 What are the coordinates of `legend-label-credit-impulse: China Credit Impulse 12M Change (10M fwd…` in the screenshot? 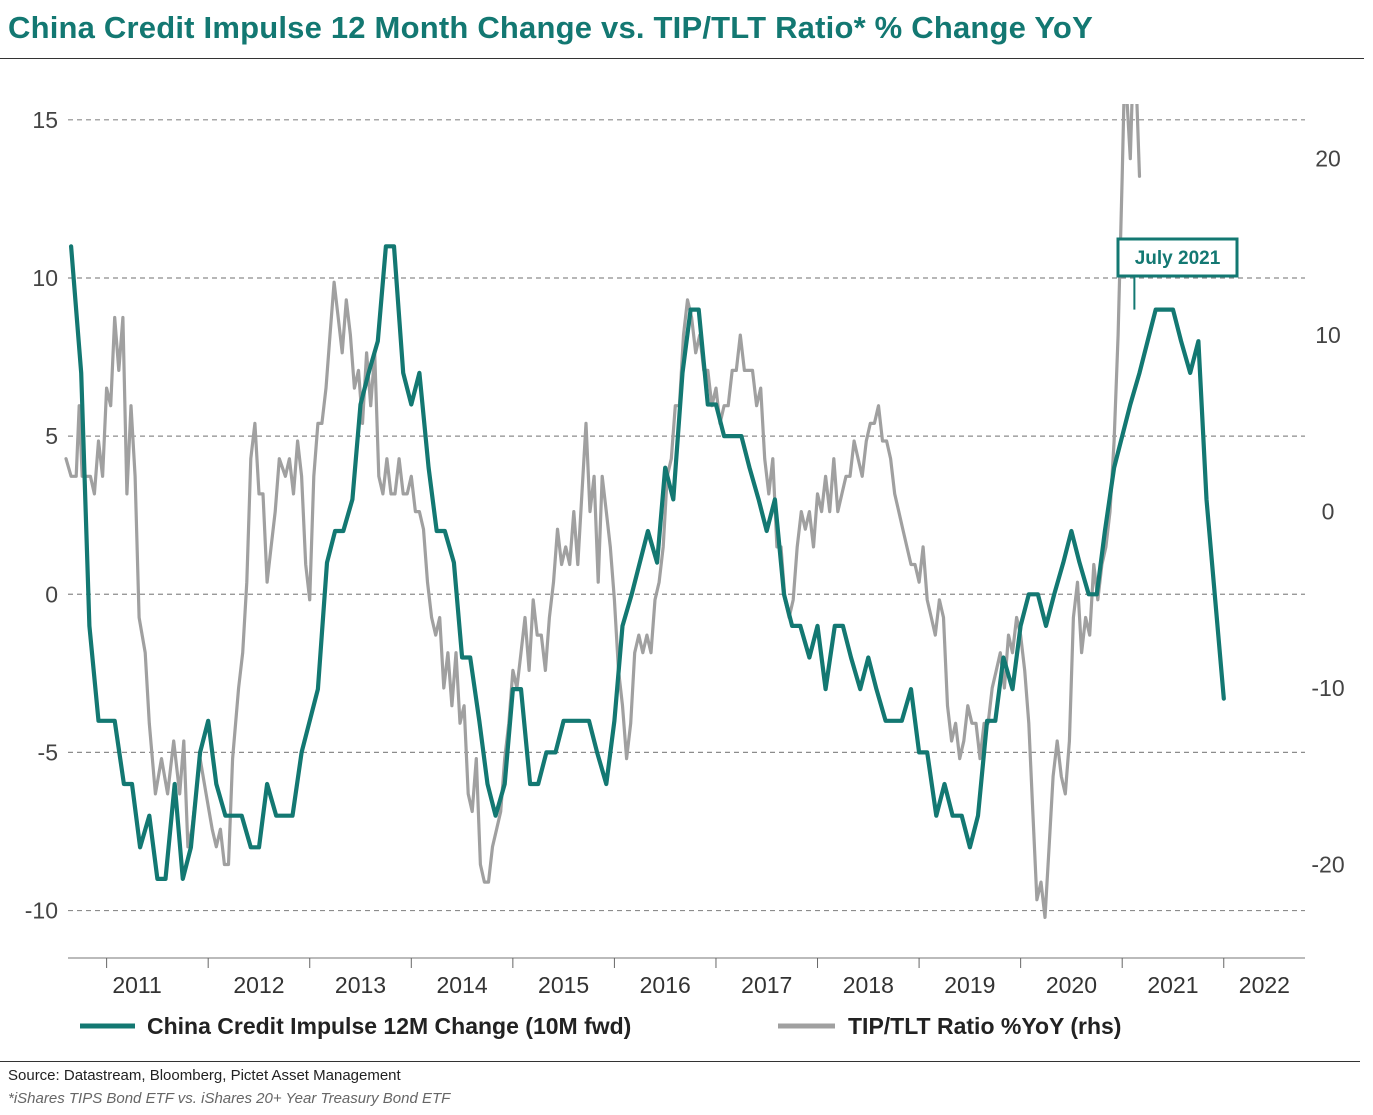 It's located at (389, 1026).